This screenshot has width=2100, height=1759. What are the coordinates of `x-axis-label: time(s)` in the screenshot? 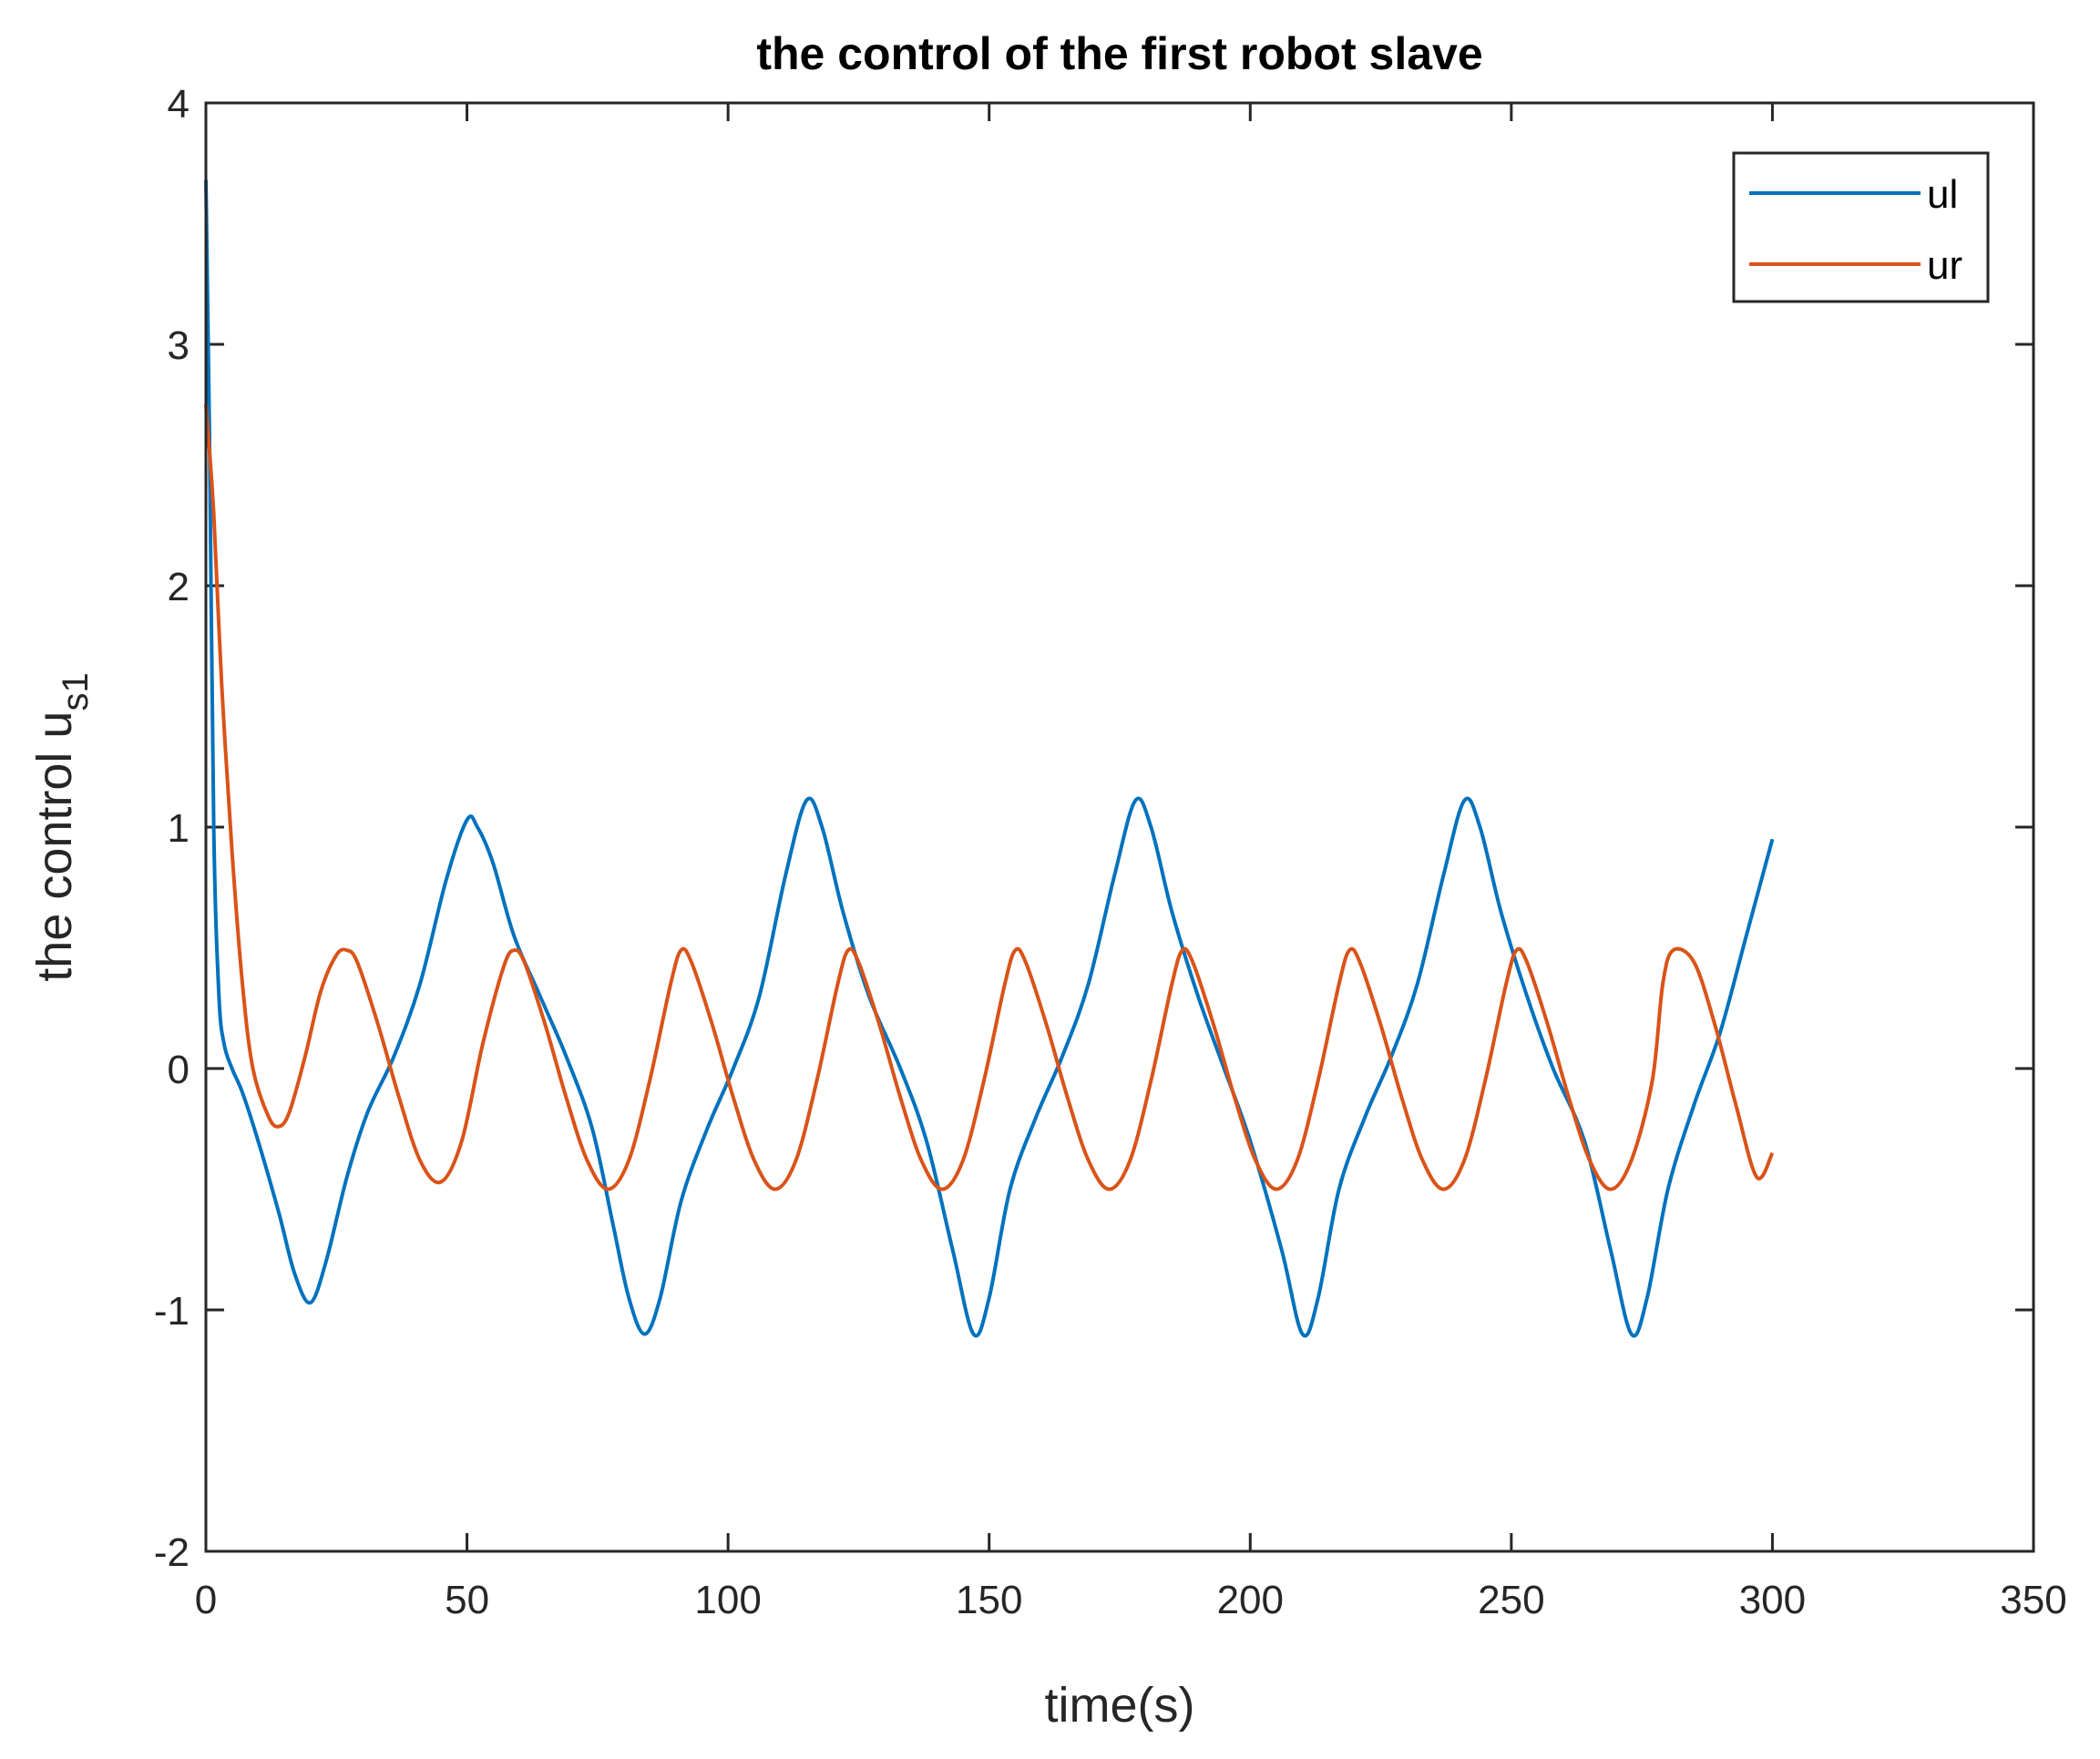 It's located at (1120, 1705).